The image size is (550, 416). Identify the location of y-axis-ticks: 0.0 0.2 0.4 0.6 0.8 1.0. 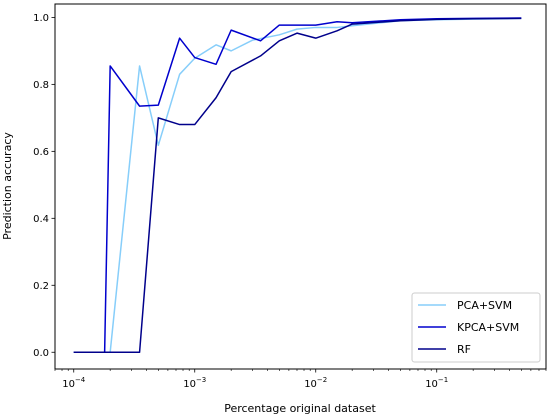
(44, 186).